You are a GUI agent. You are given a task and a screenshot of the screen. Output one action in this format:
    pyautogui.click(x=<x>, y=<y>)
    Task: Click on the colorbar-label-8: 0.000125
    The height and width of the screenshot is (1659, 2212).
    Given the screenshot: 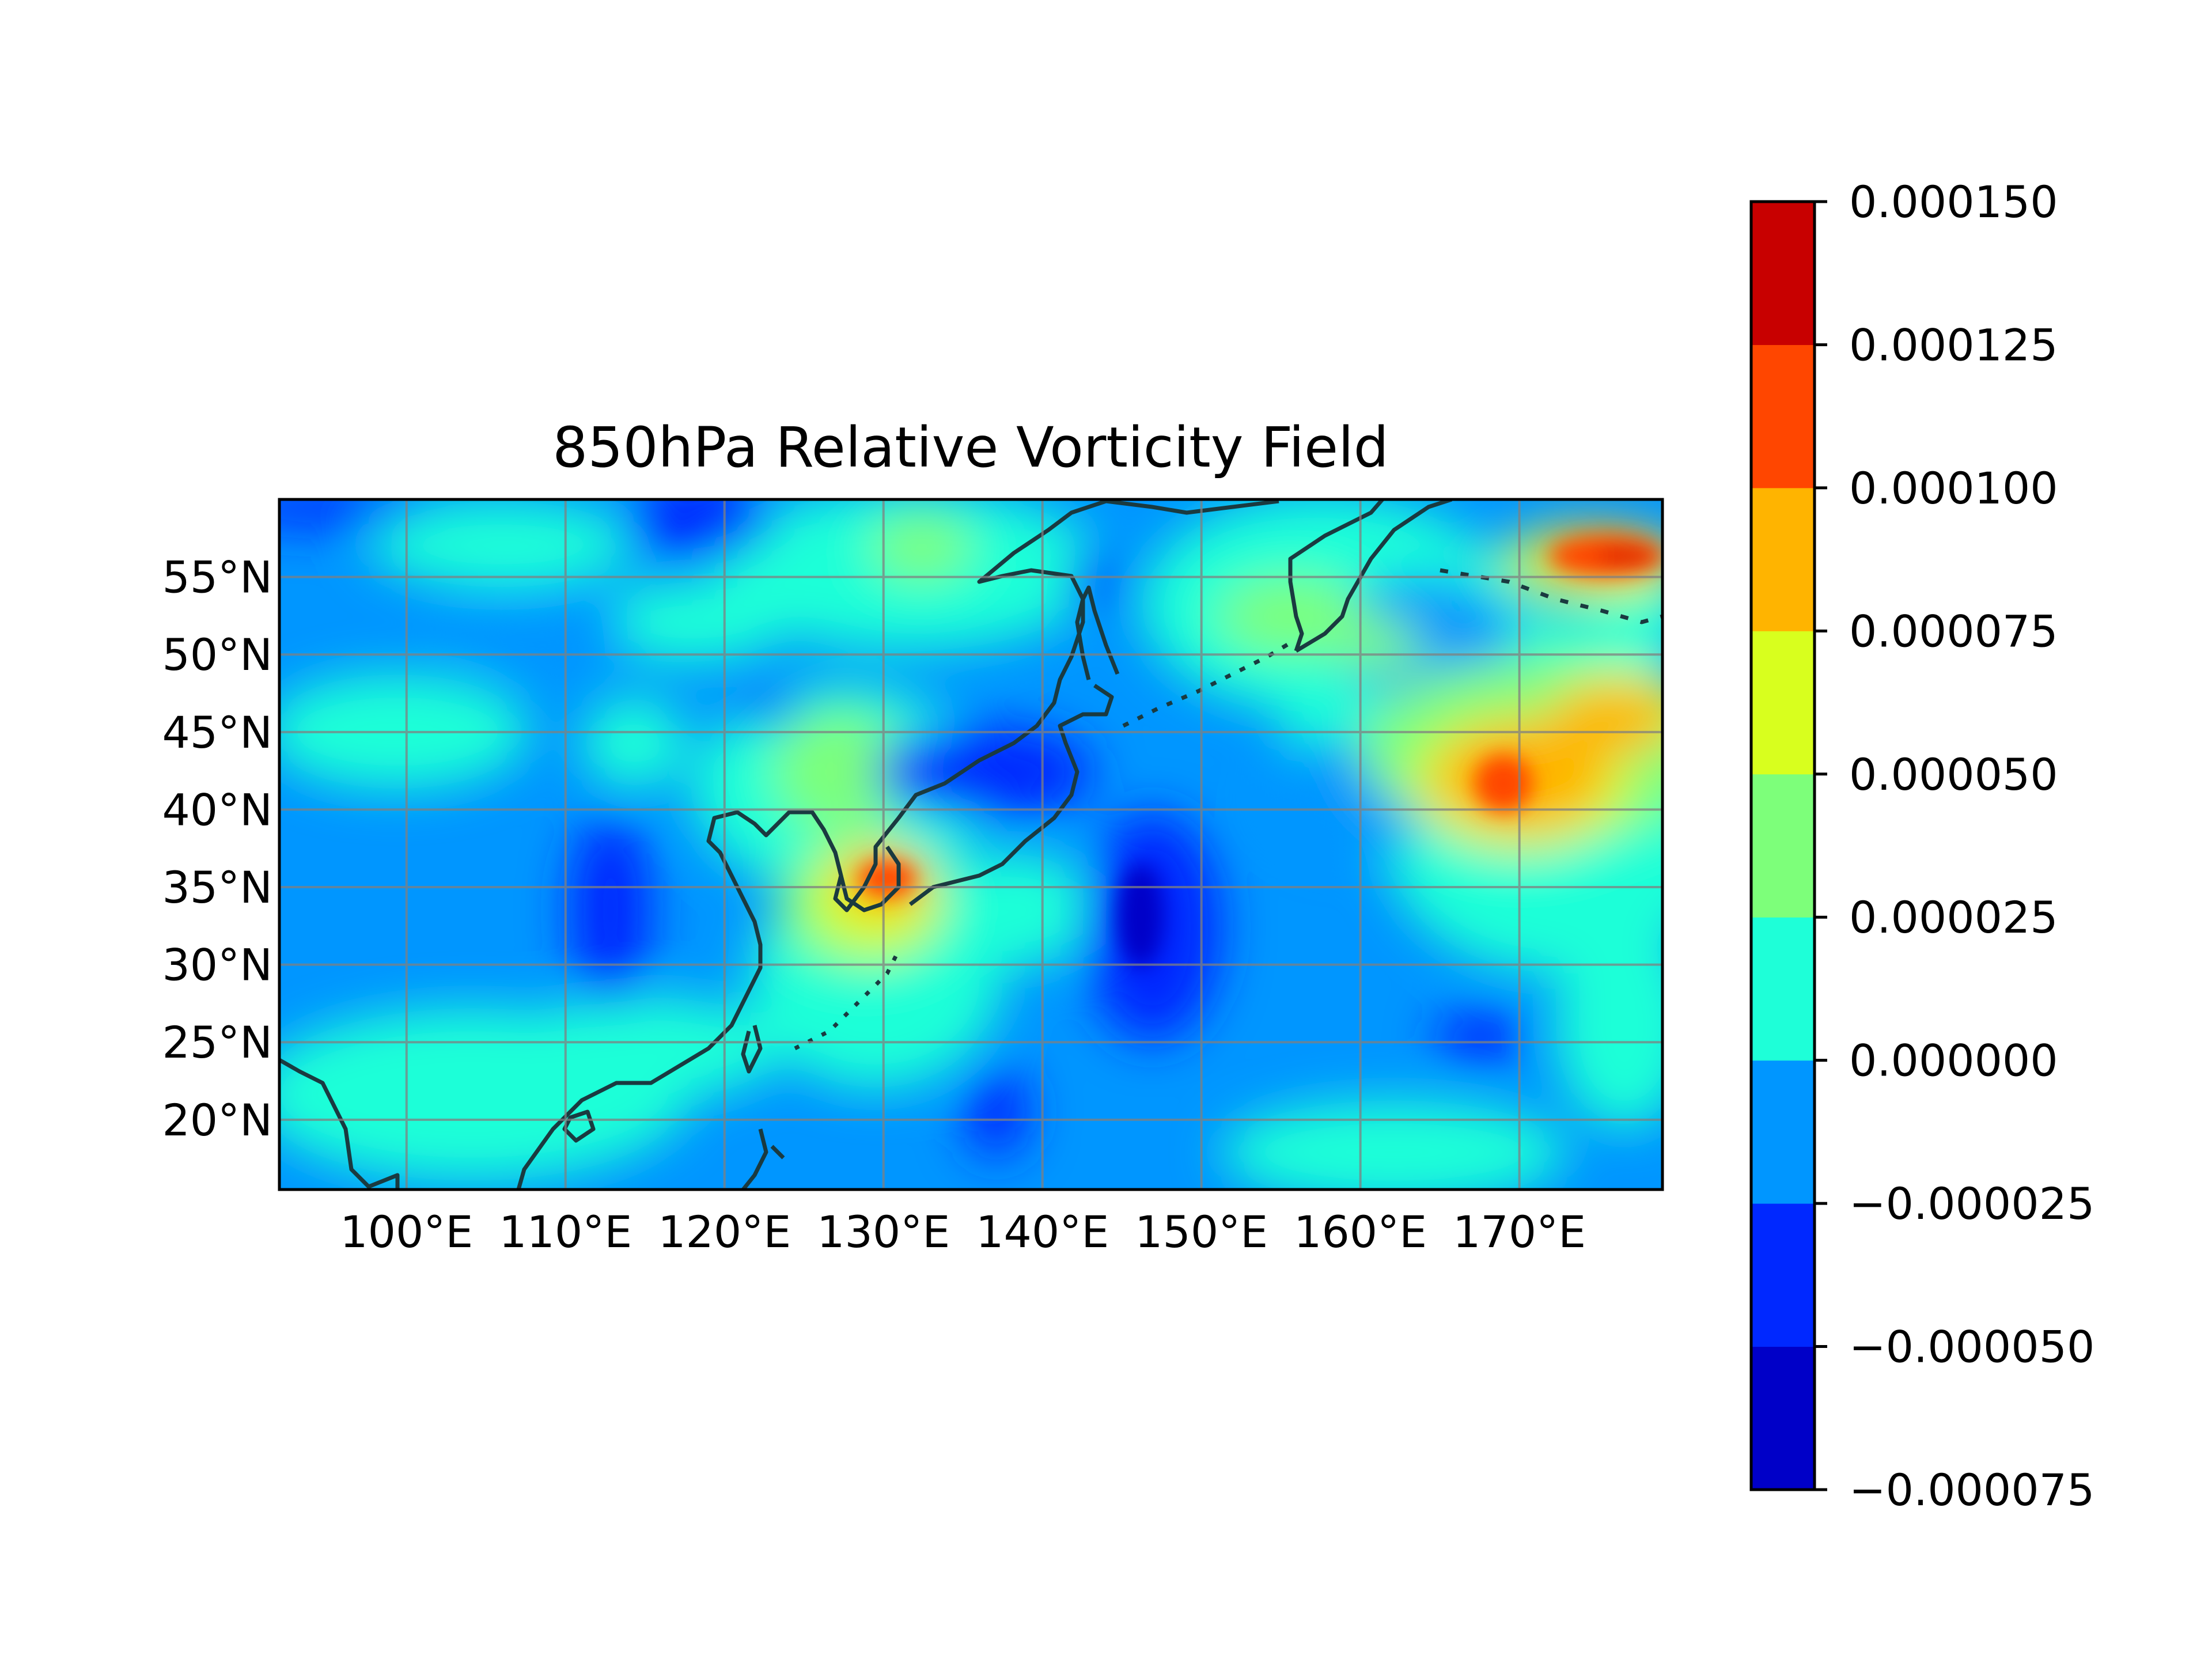 What is the action you would take?
    pyautogui.click(x=1953, y=344)
    